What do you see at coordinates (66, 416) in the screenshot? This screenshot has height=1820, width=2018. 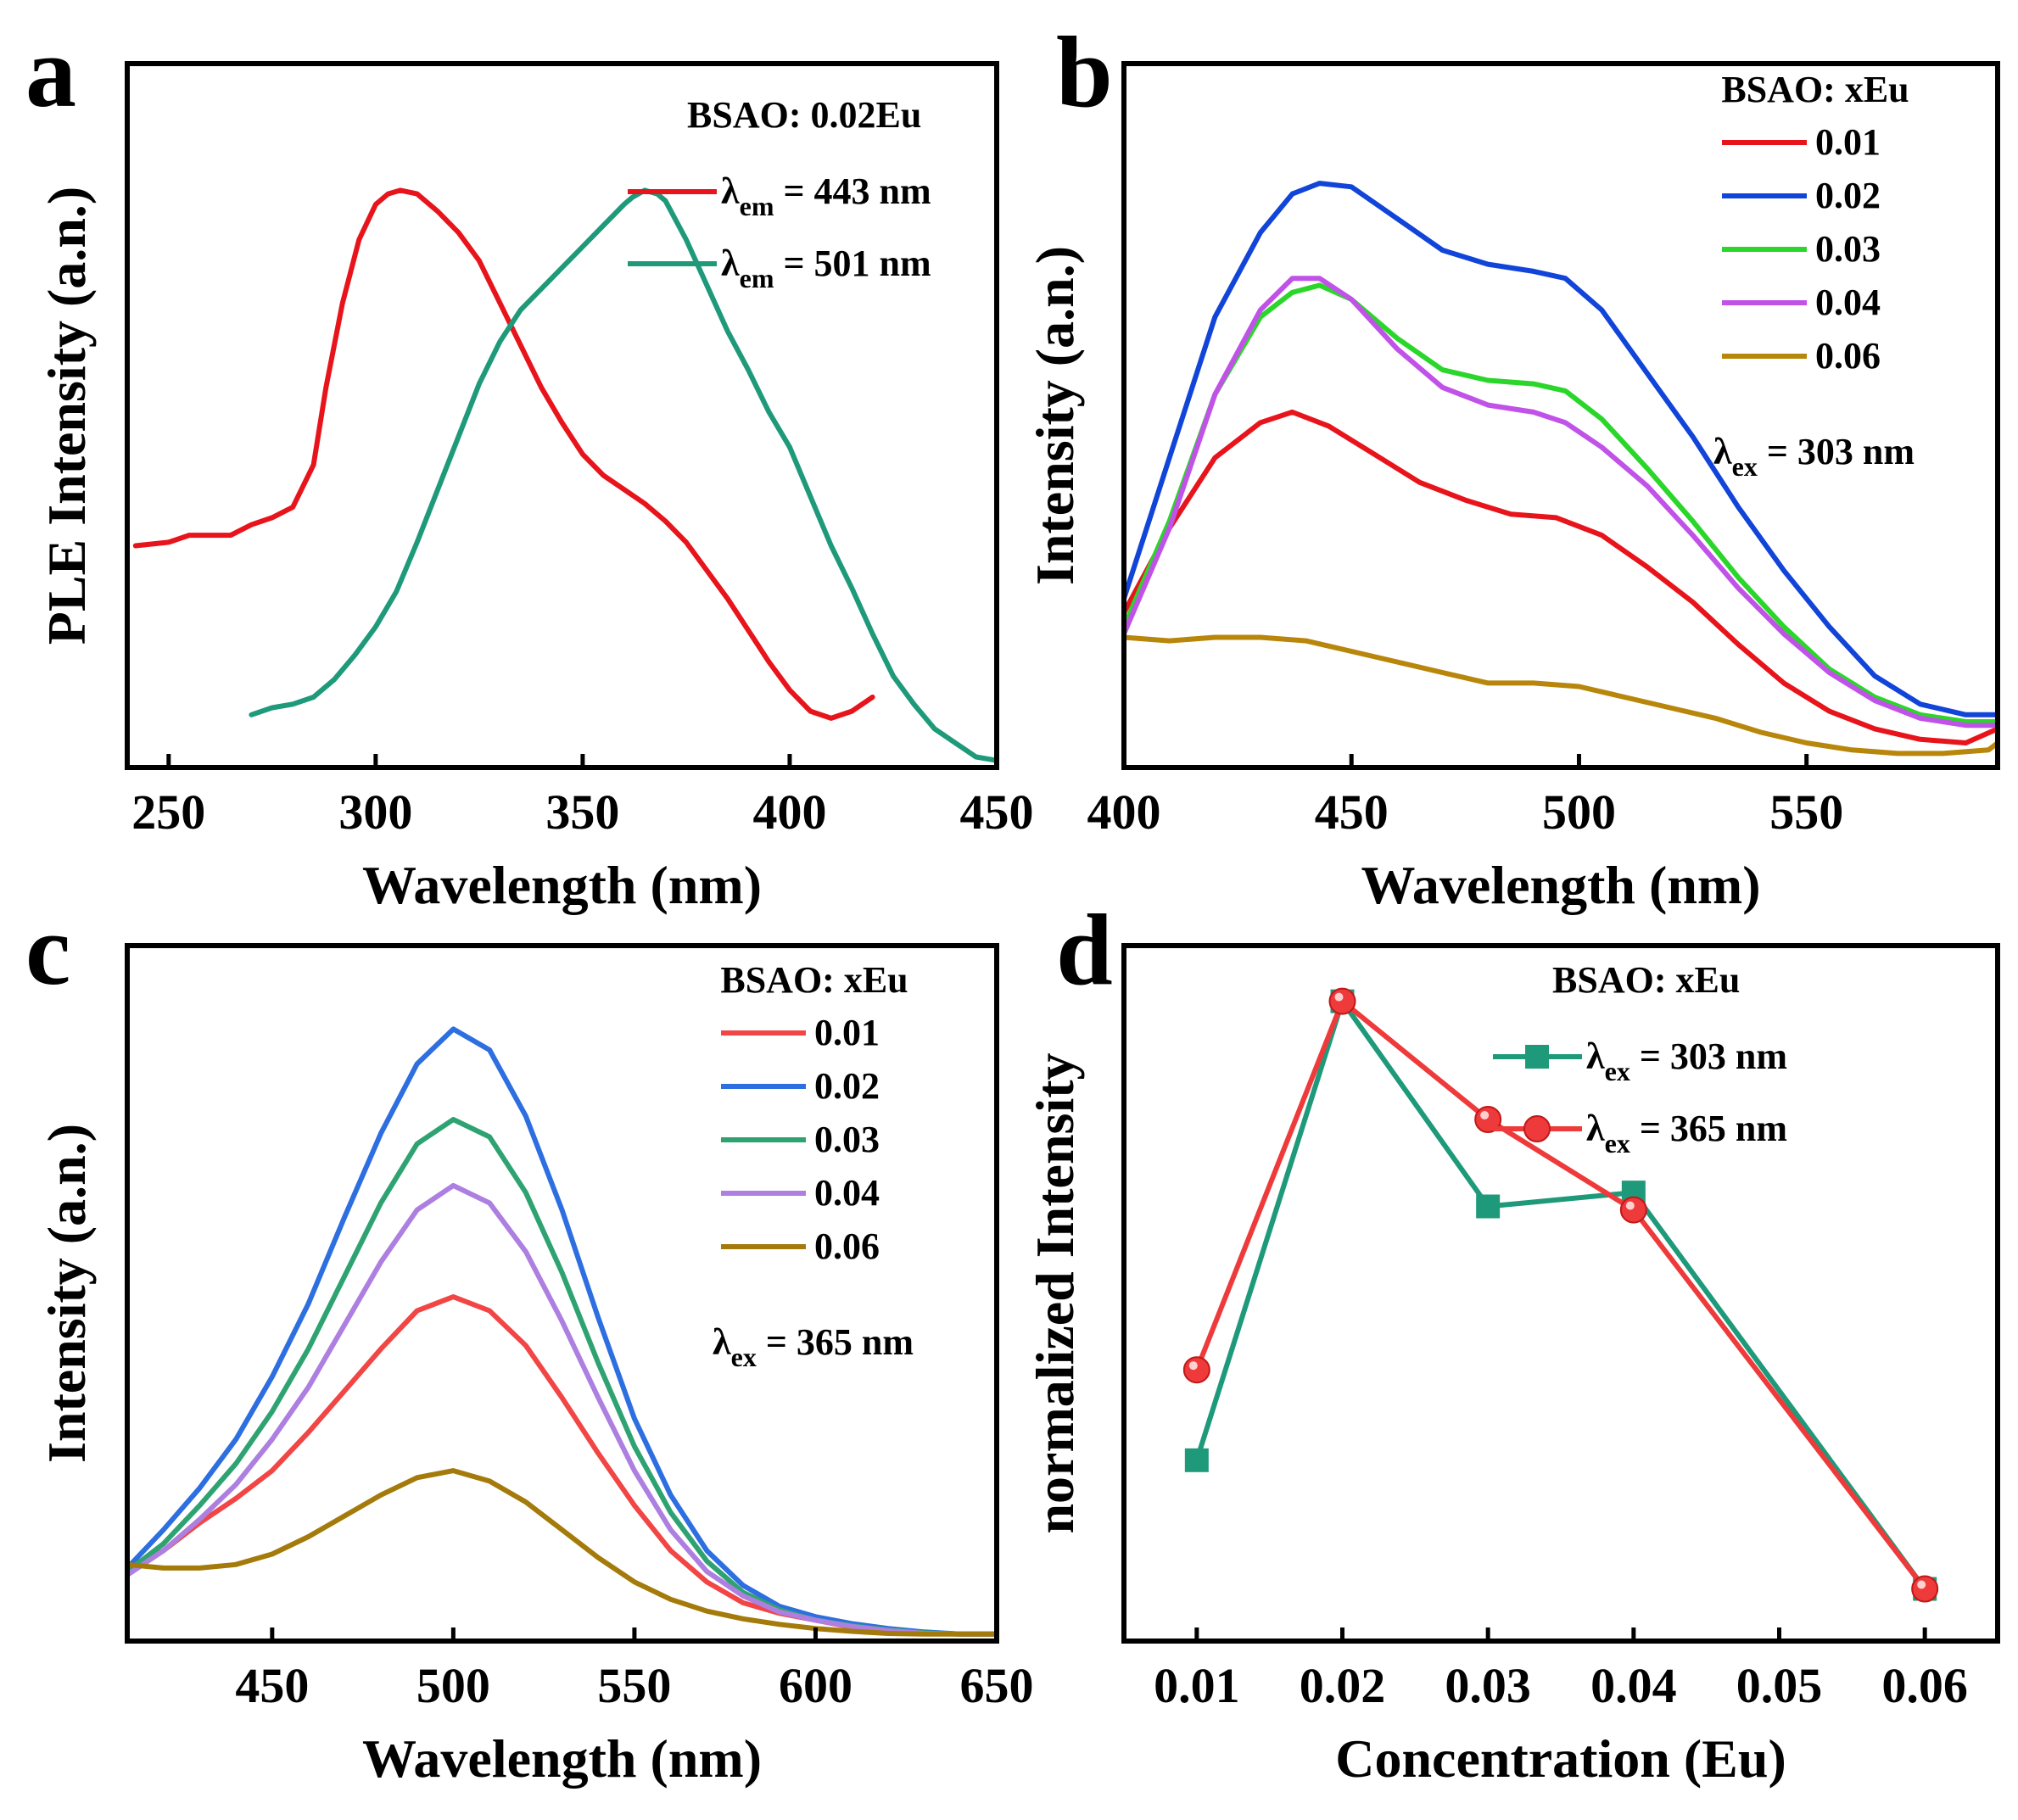 I see `y-axis-label: PLE Intensity (a.n.)` at bounding box center [66, 416].